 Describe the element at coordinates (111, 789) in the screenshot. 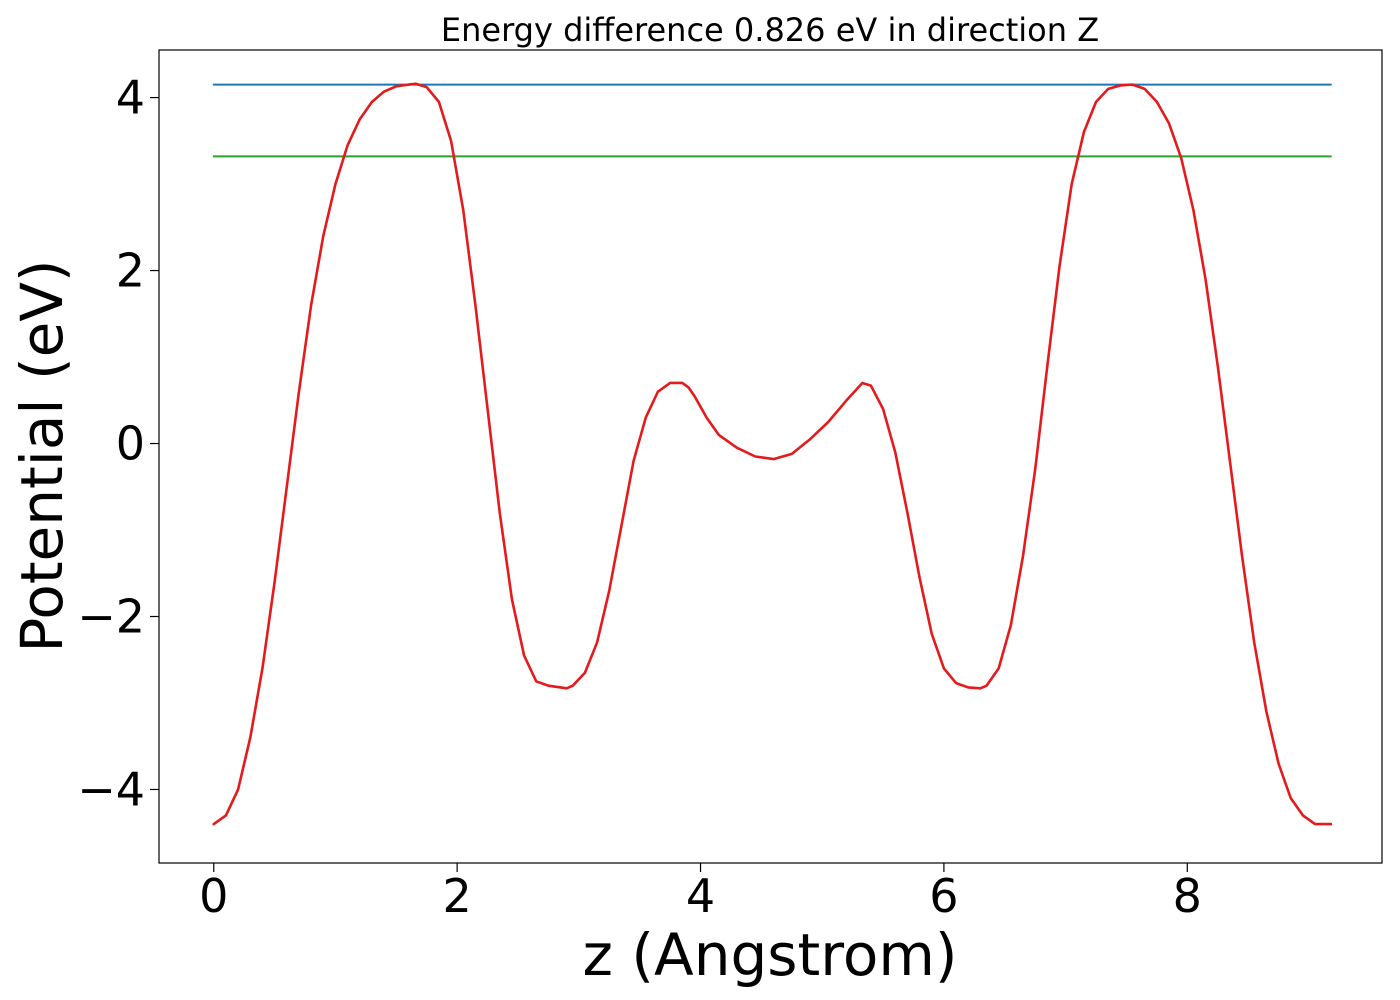

I see `y-tick-label: −4` at that location.